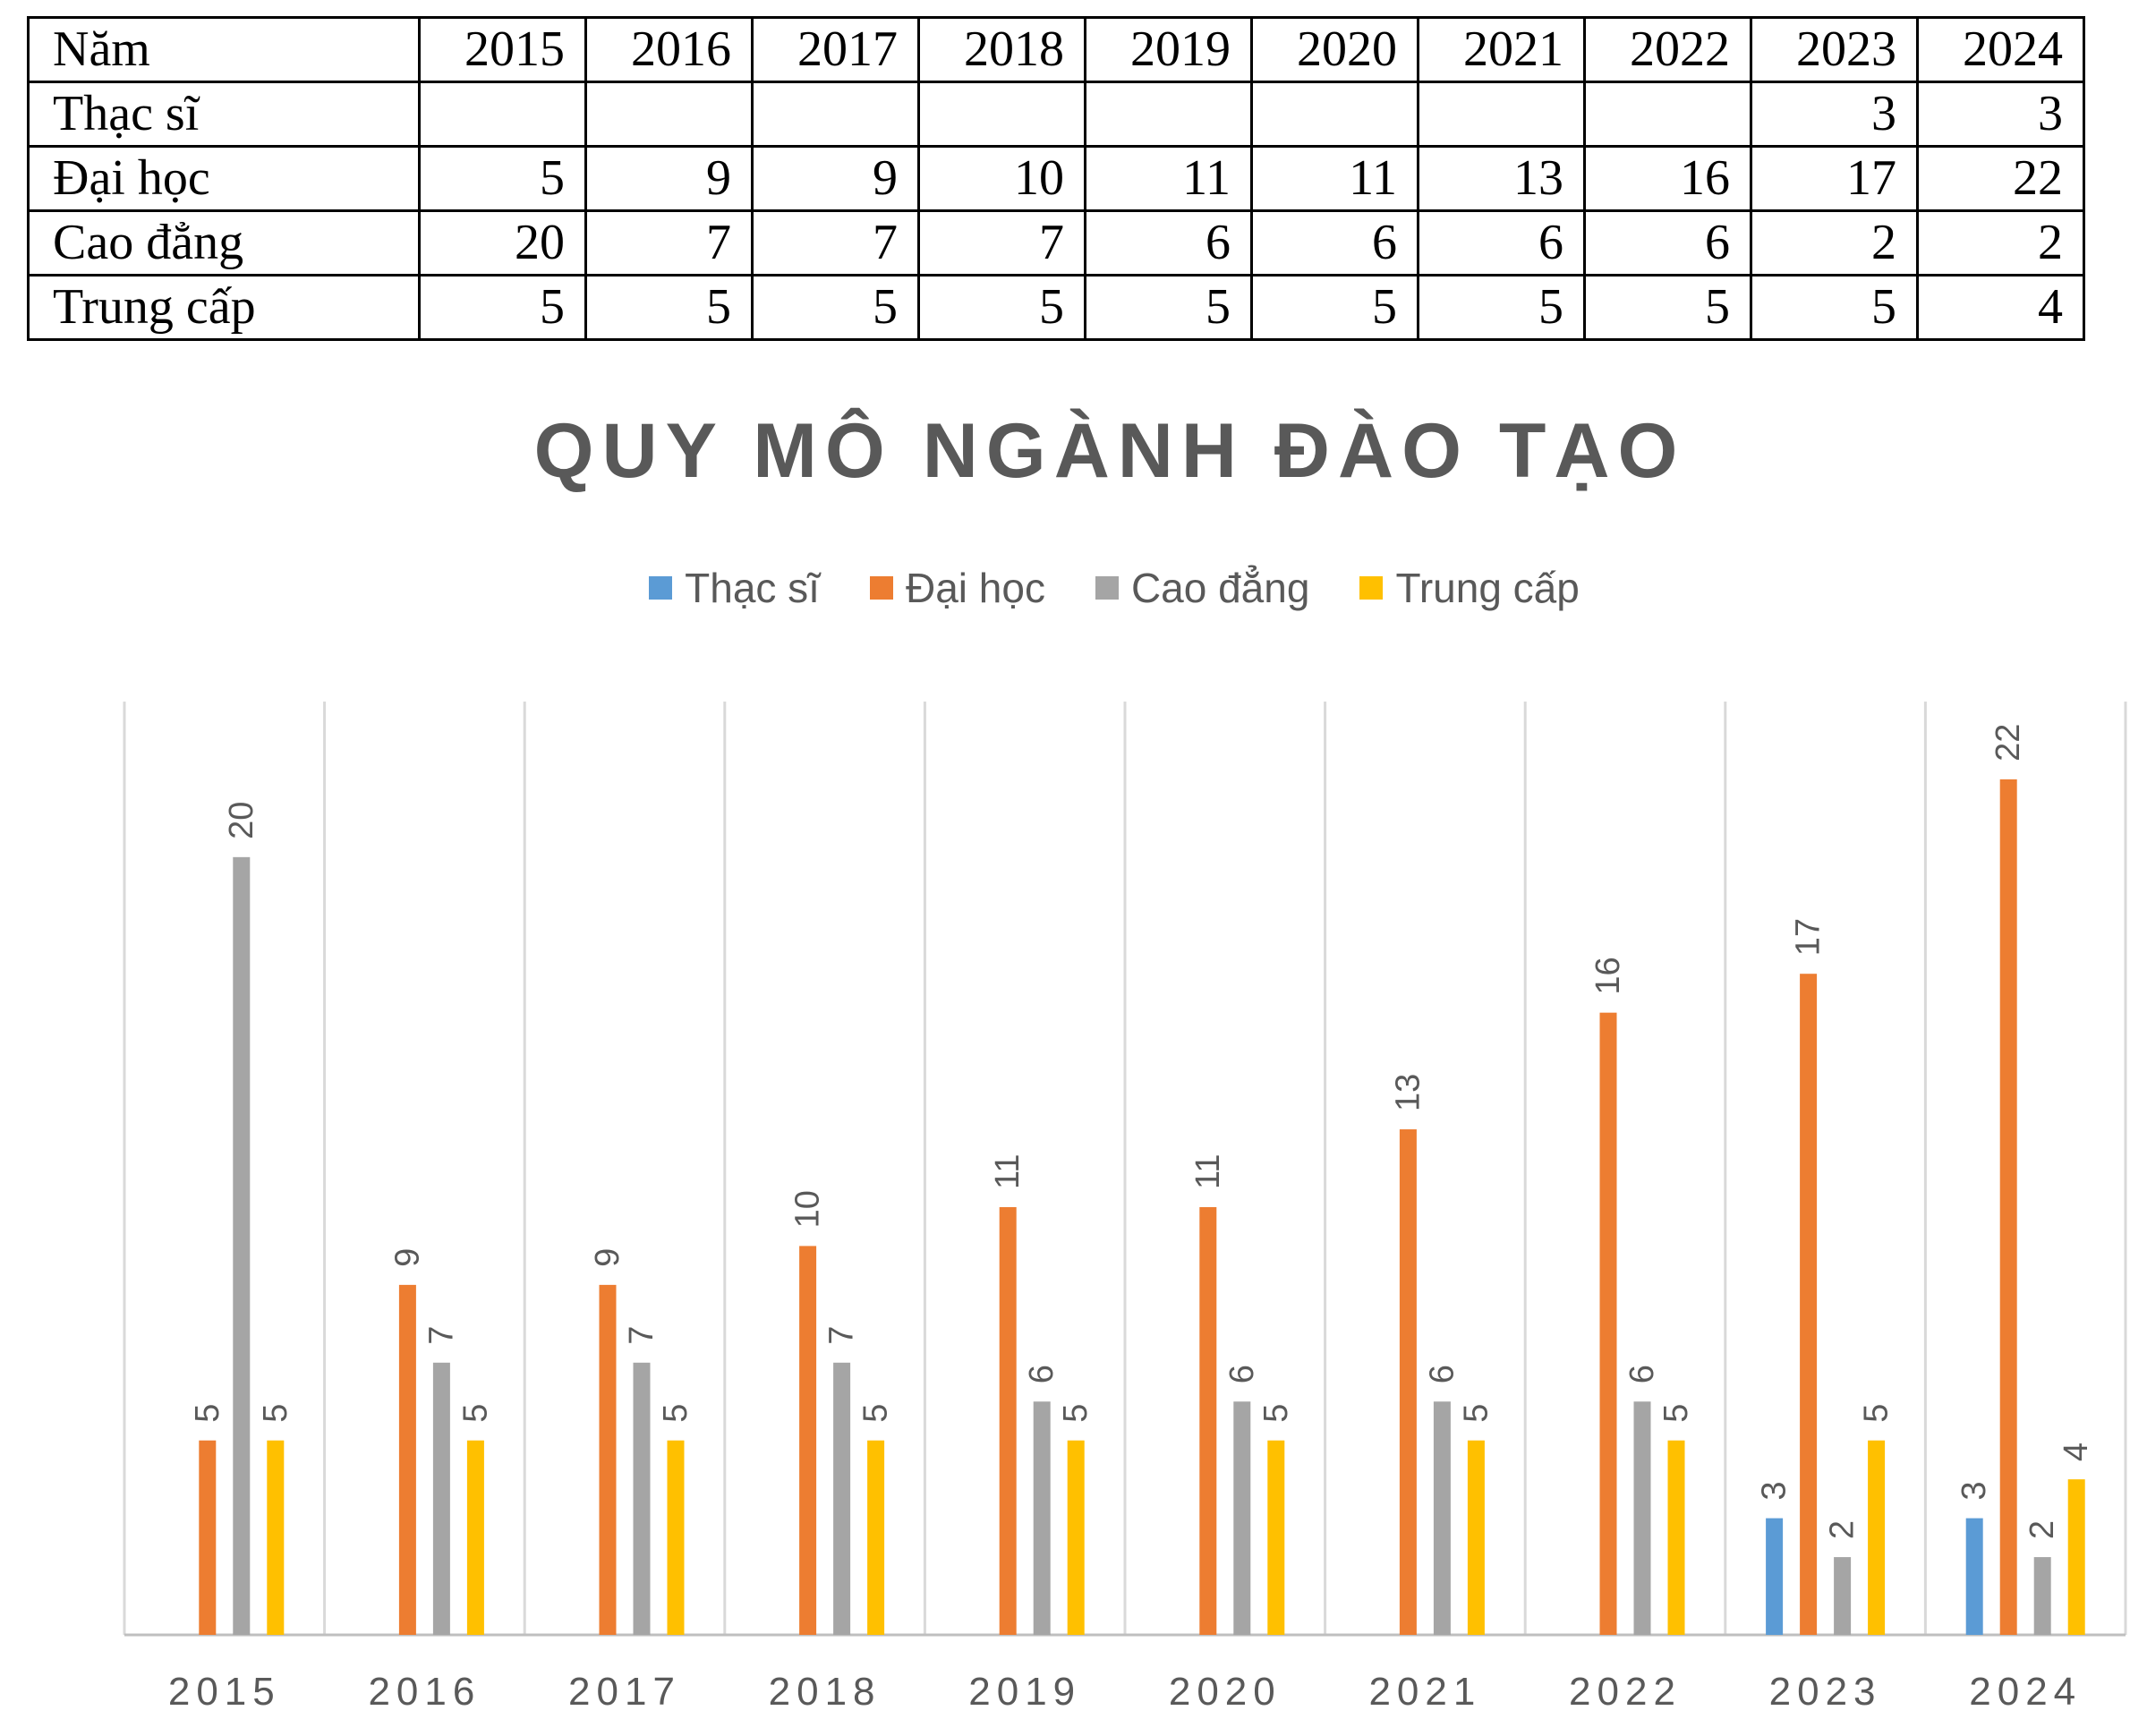 The height and width of the screenshot is (1736, 2130). Describe the element at coordinates (1109, 451) in the screenshot. I see `chart-title: QUY MÔ NGÀNH ĐÀO TẠO` at that location.